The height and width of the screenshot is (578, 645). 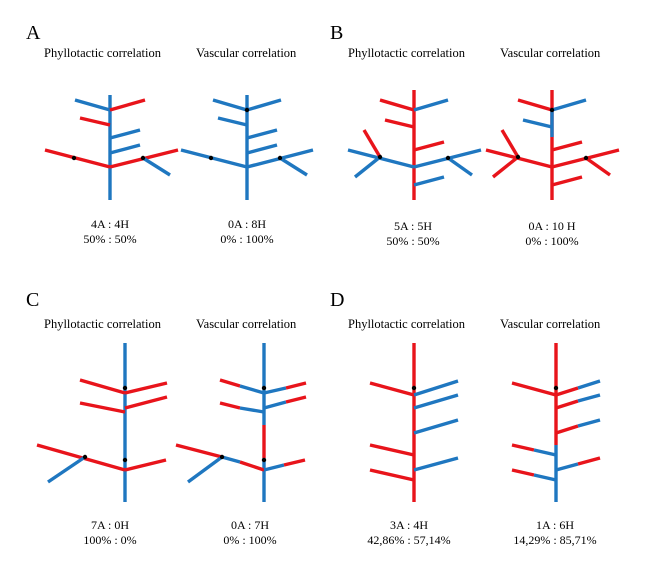 I want to click on panel-d-phyllotactic-ratio: 3A : 4H 42,86% : 57,14%, so click(x=409, y=533).